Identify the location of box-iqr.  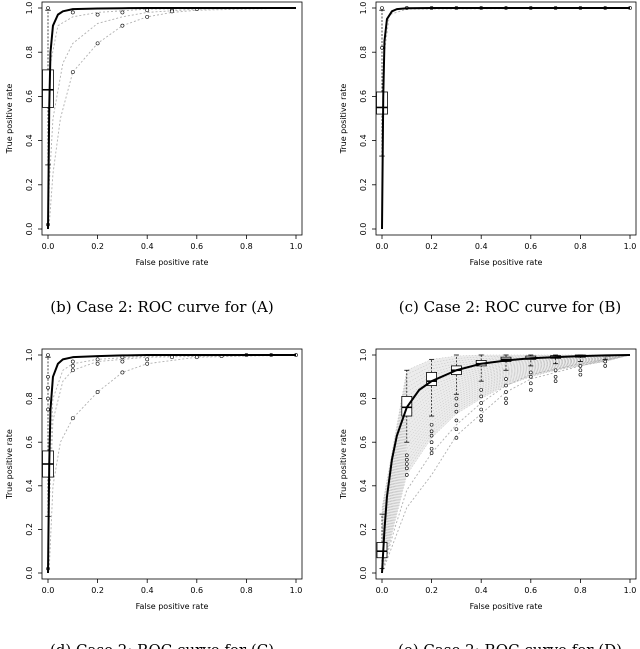
(382, 103).